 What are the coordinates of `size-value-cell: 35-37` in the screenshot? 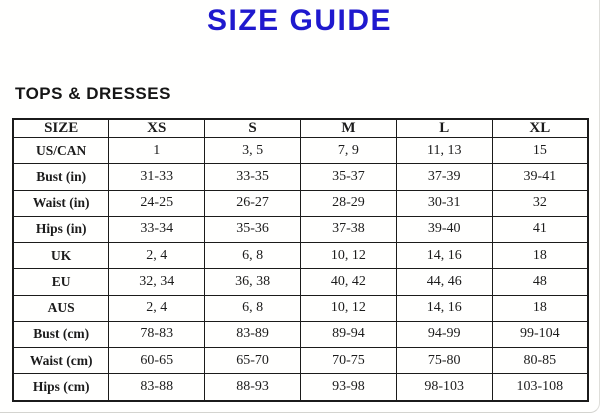 It's located at (348, 177).